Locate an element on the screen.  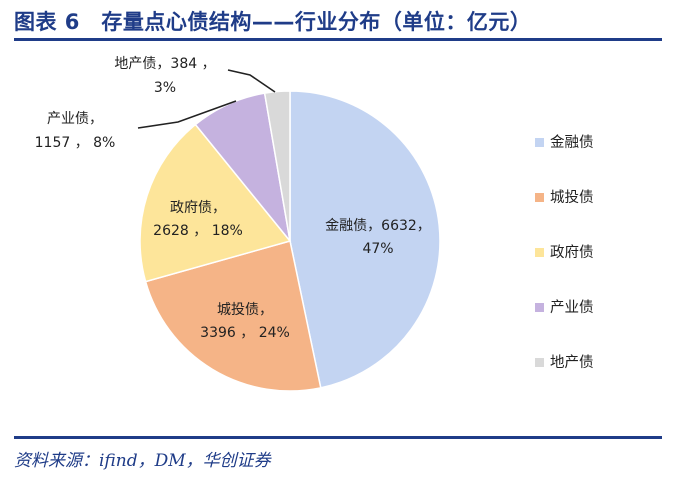
legend-label-slice-0: 金融债 is located at coordinates (572, 142).